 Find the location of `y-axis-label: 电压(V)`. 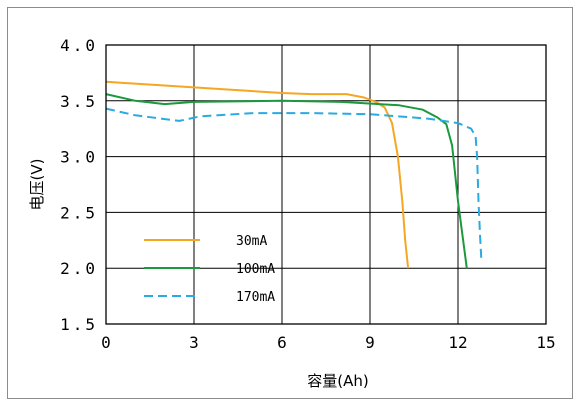

y-axis-label: 电压(V) is located at coordinates (37, 185).